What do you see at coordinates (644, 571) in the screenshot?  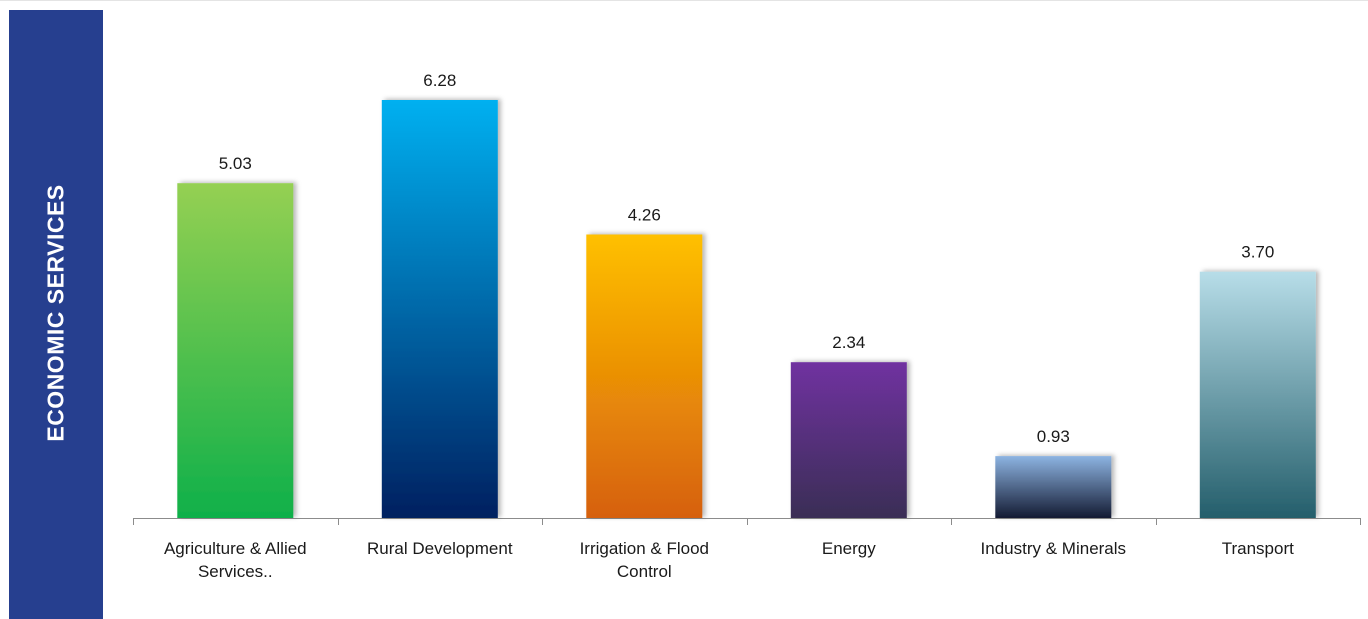 I see `category-label: Control` at bounding box center [644, 571].